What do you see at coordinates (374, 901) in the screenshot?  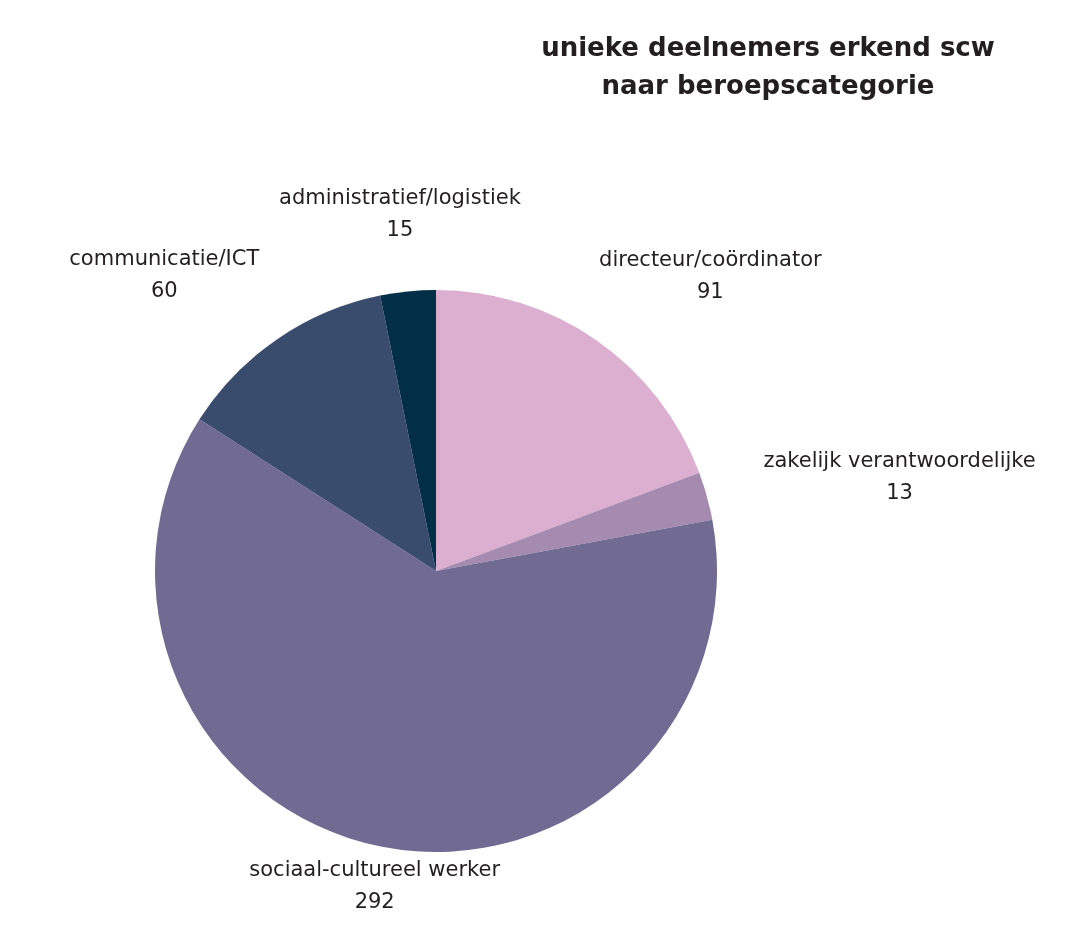 I see `data-label: 292` at bounding box center [374, 901].